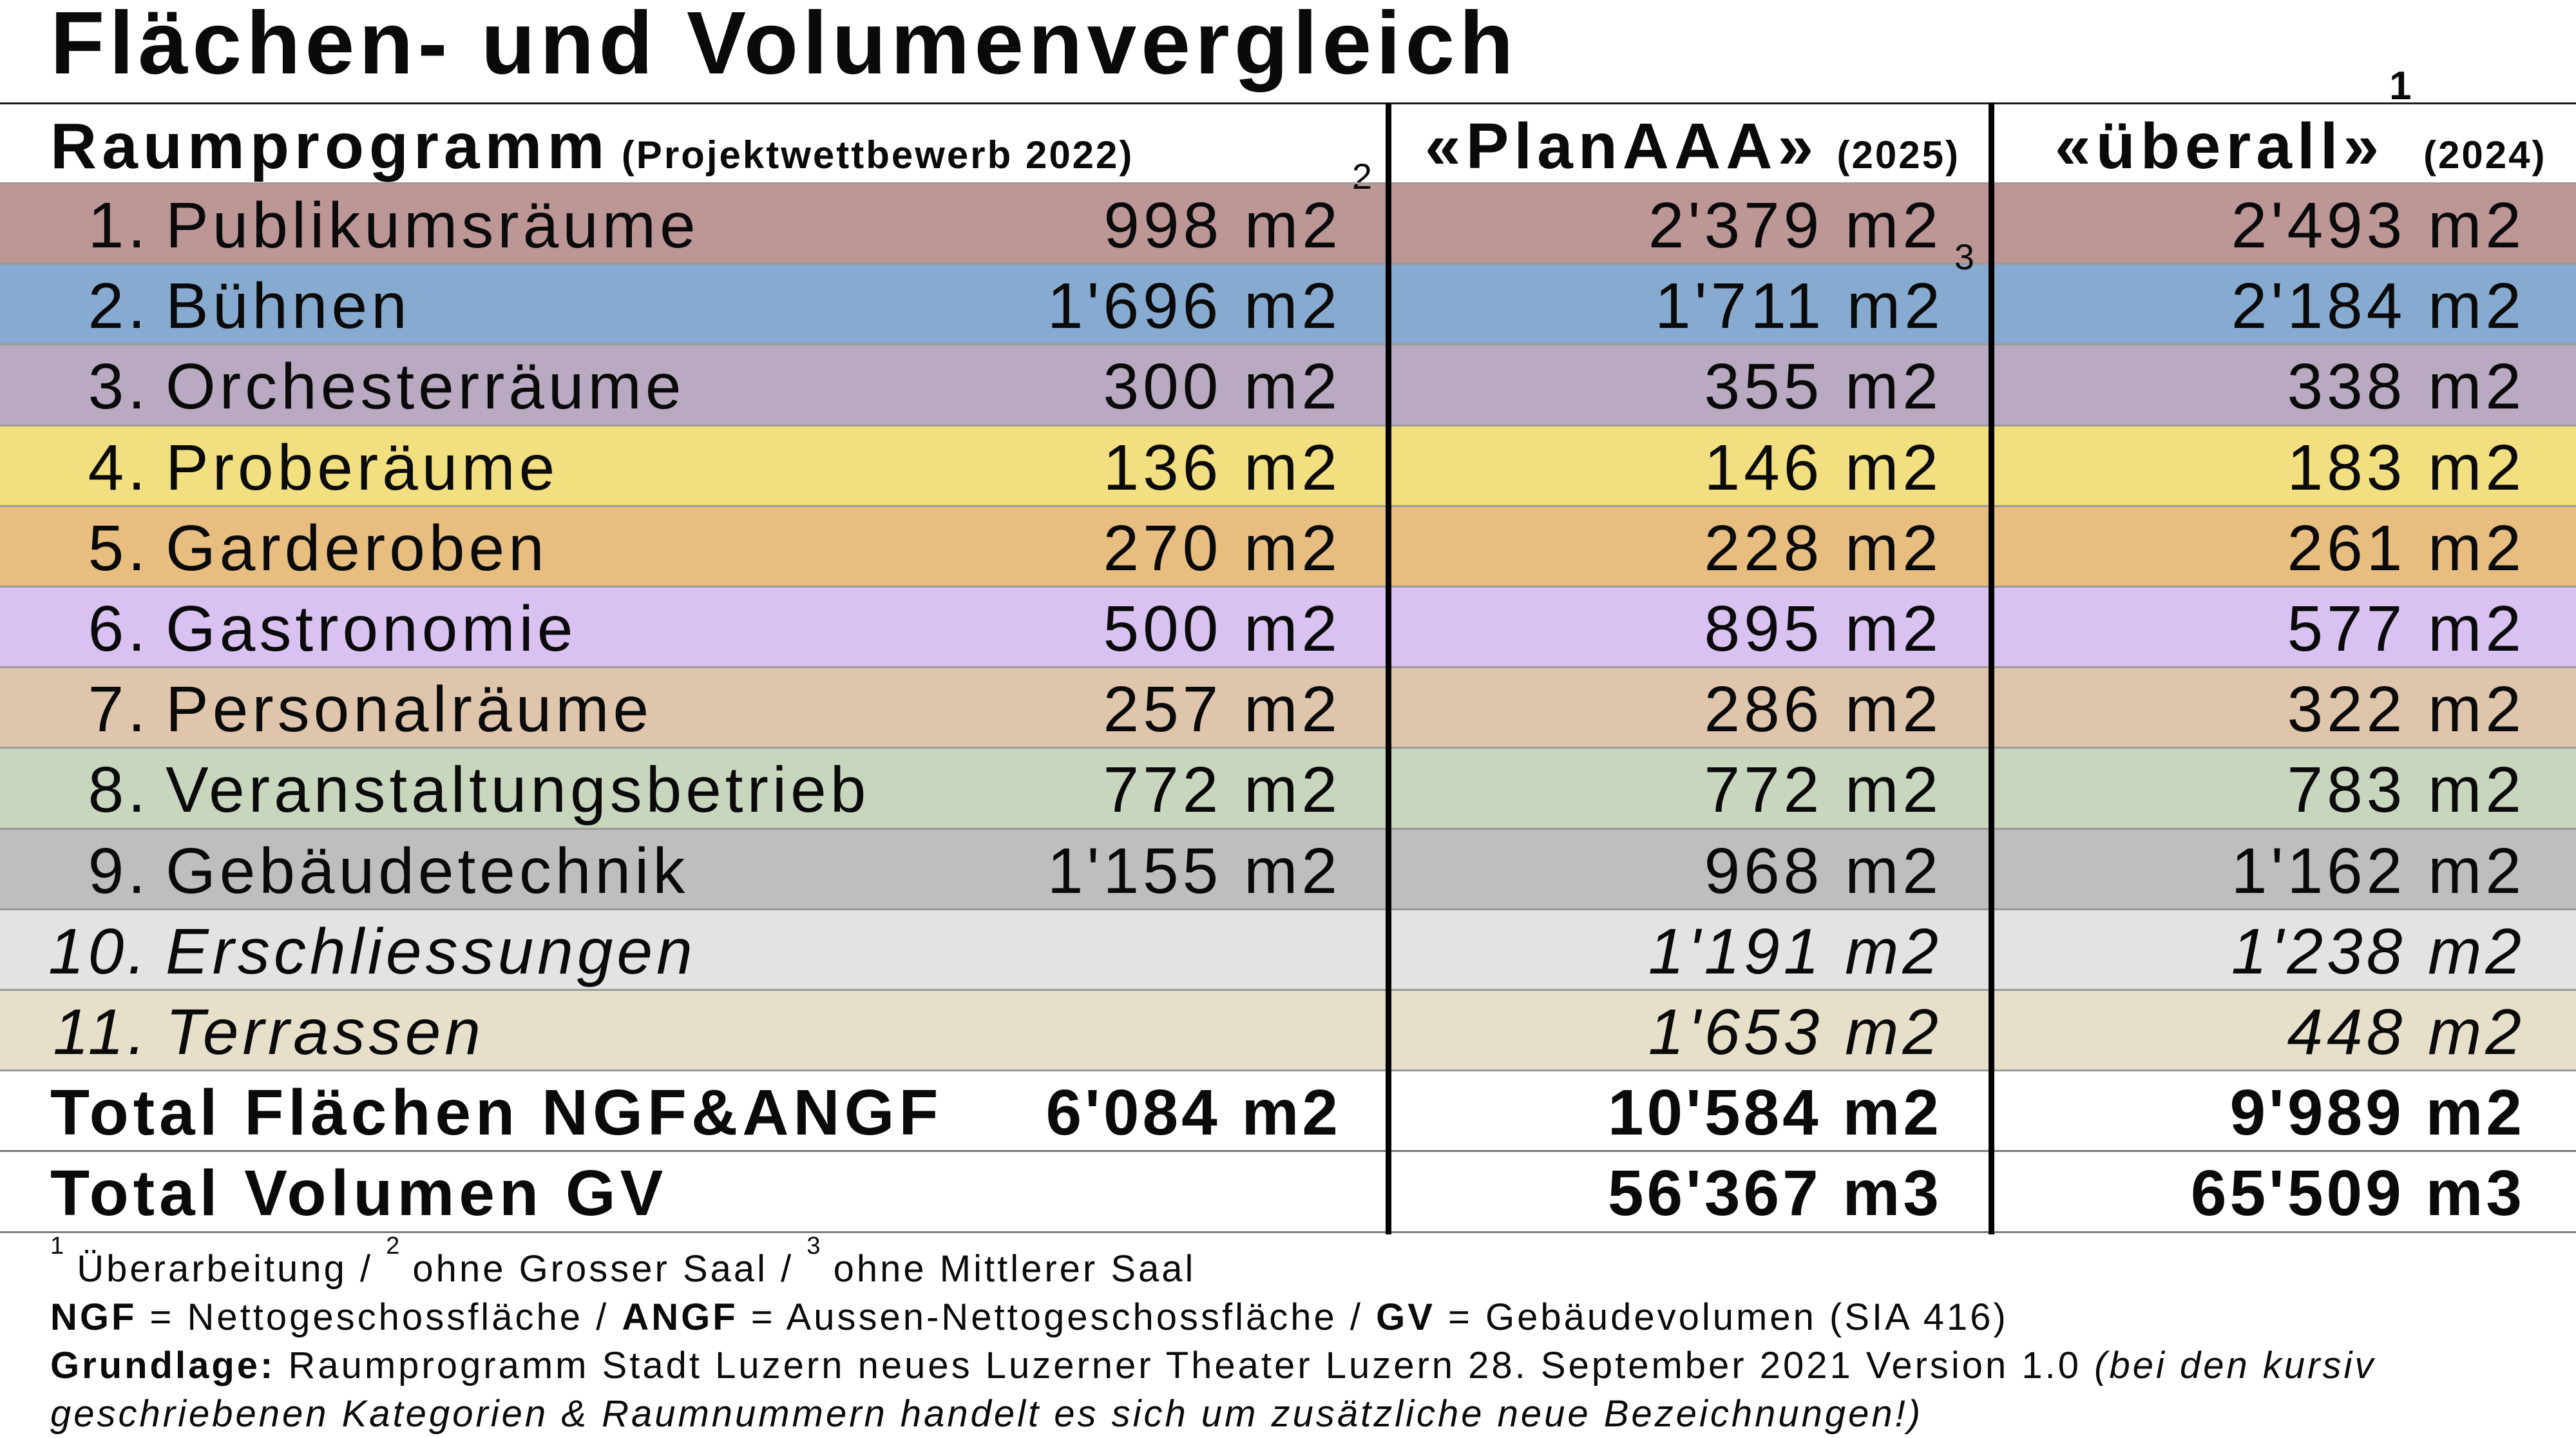  I want to click on value-text: 577 m2, so click(2406, 629).